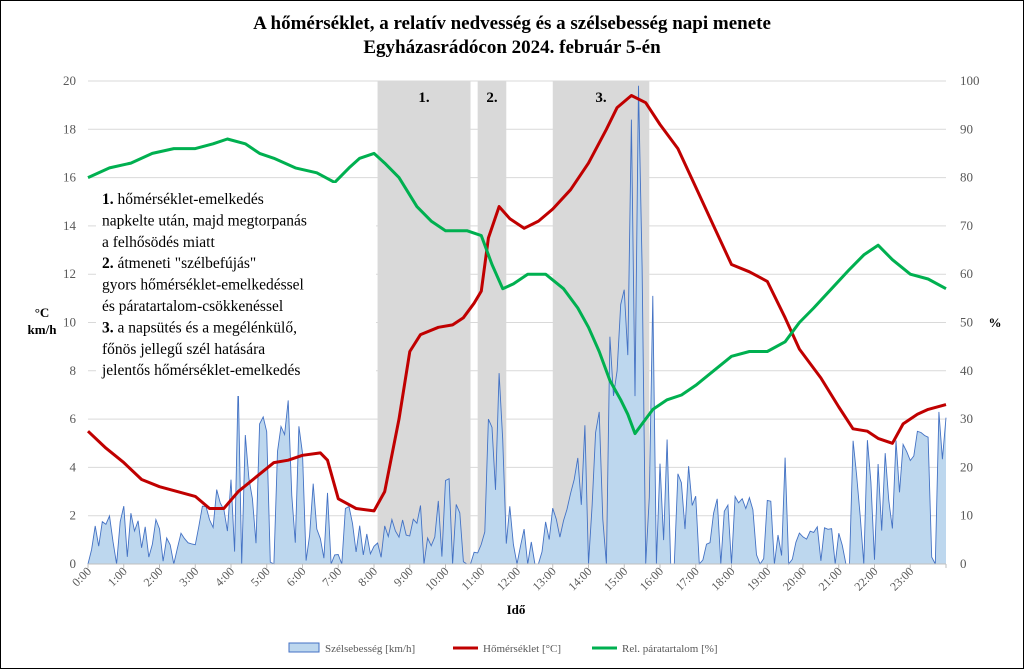 This screenshot has height=669, width=1024. Describe the element at coordinates (966, 466) in the screenshot. I see `y-tick-label-right: 20` at that location.